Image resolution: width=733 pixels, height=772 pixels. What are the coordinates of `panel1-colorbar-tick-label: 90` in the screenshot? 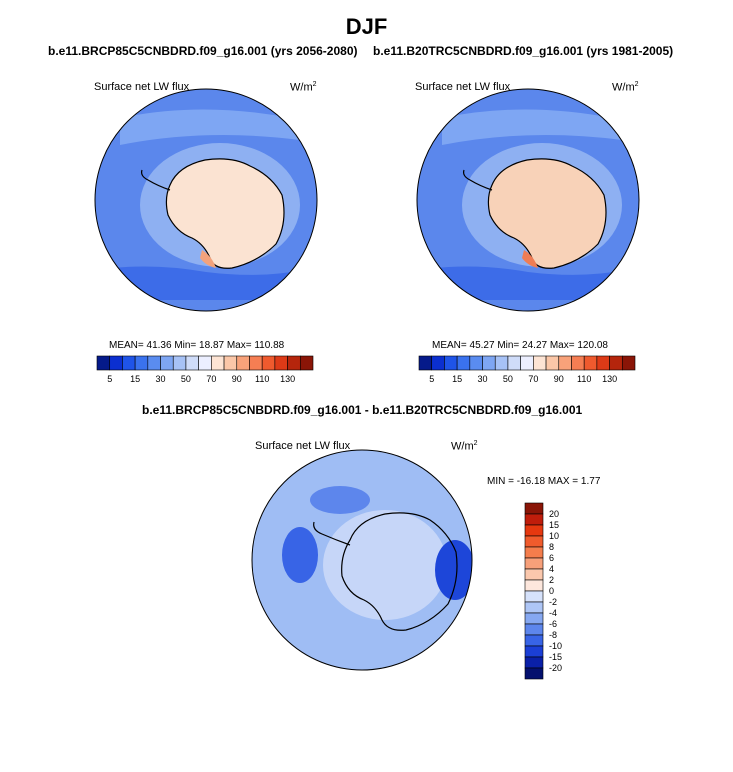 It's located at (237, 379).